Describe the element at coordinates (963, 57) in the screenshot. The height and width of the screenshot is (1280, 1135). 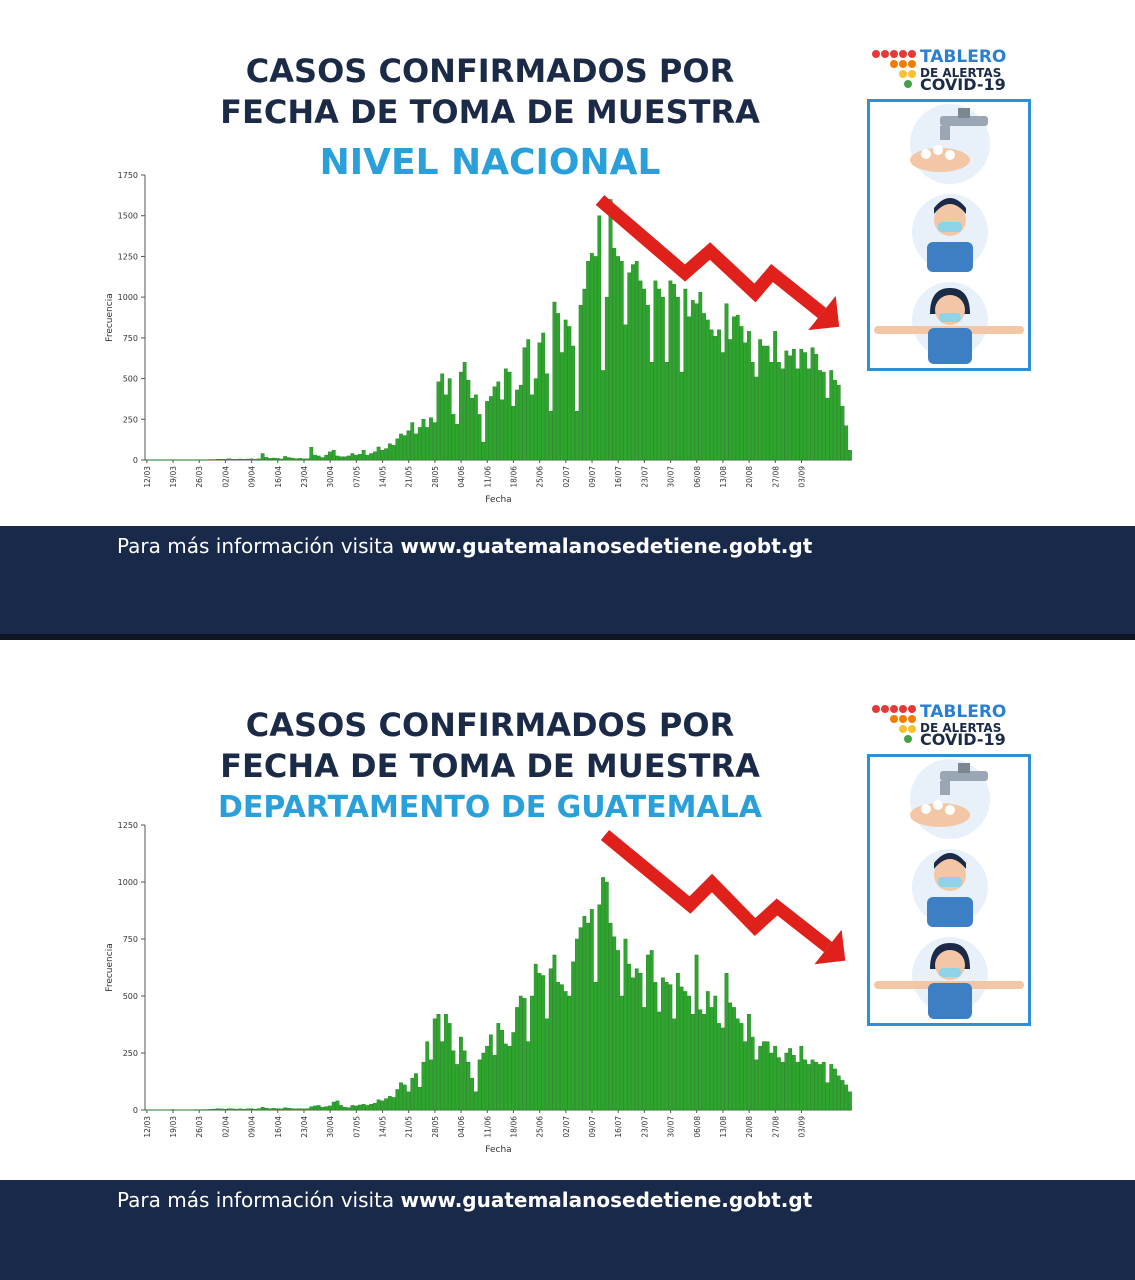
I see `logo-line1: TABLERO` at that location.